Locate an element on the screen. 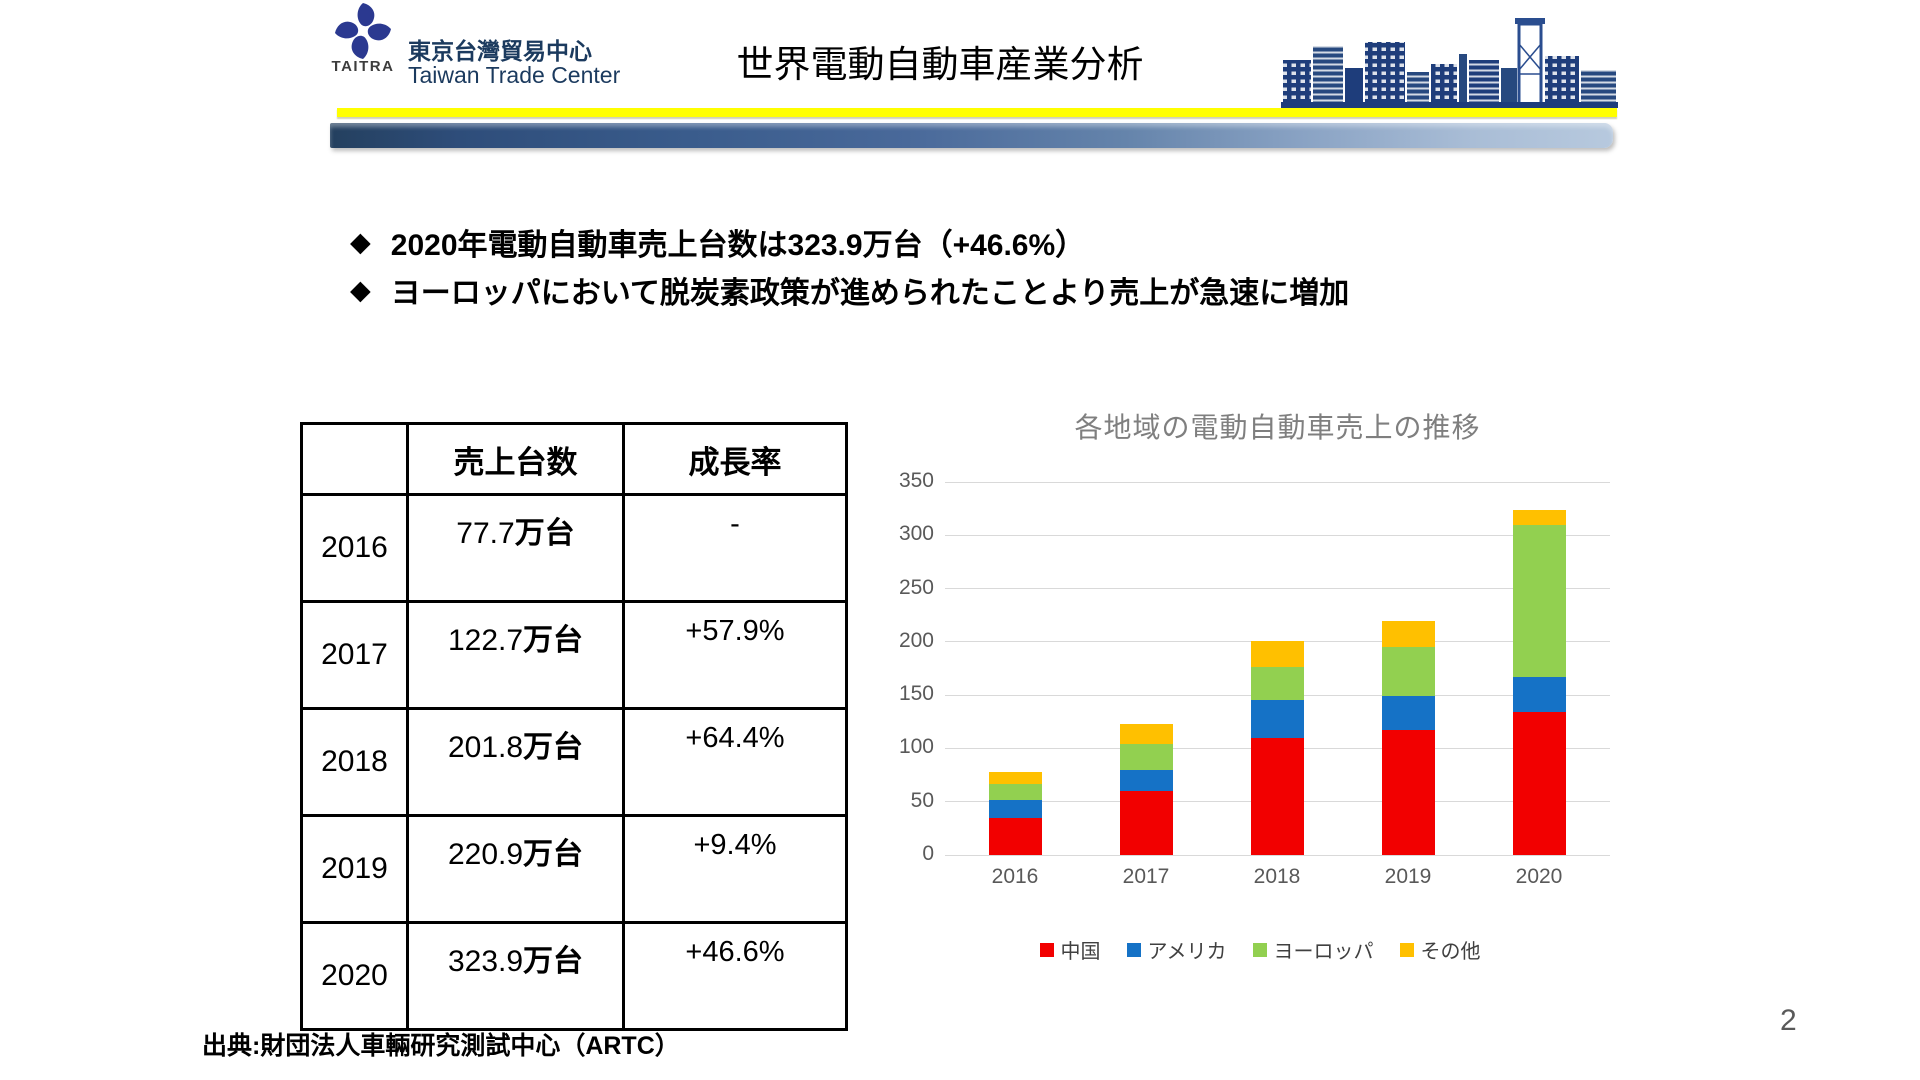  bar-segment-china-2017 is located at coordinates (1146, 823).